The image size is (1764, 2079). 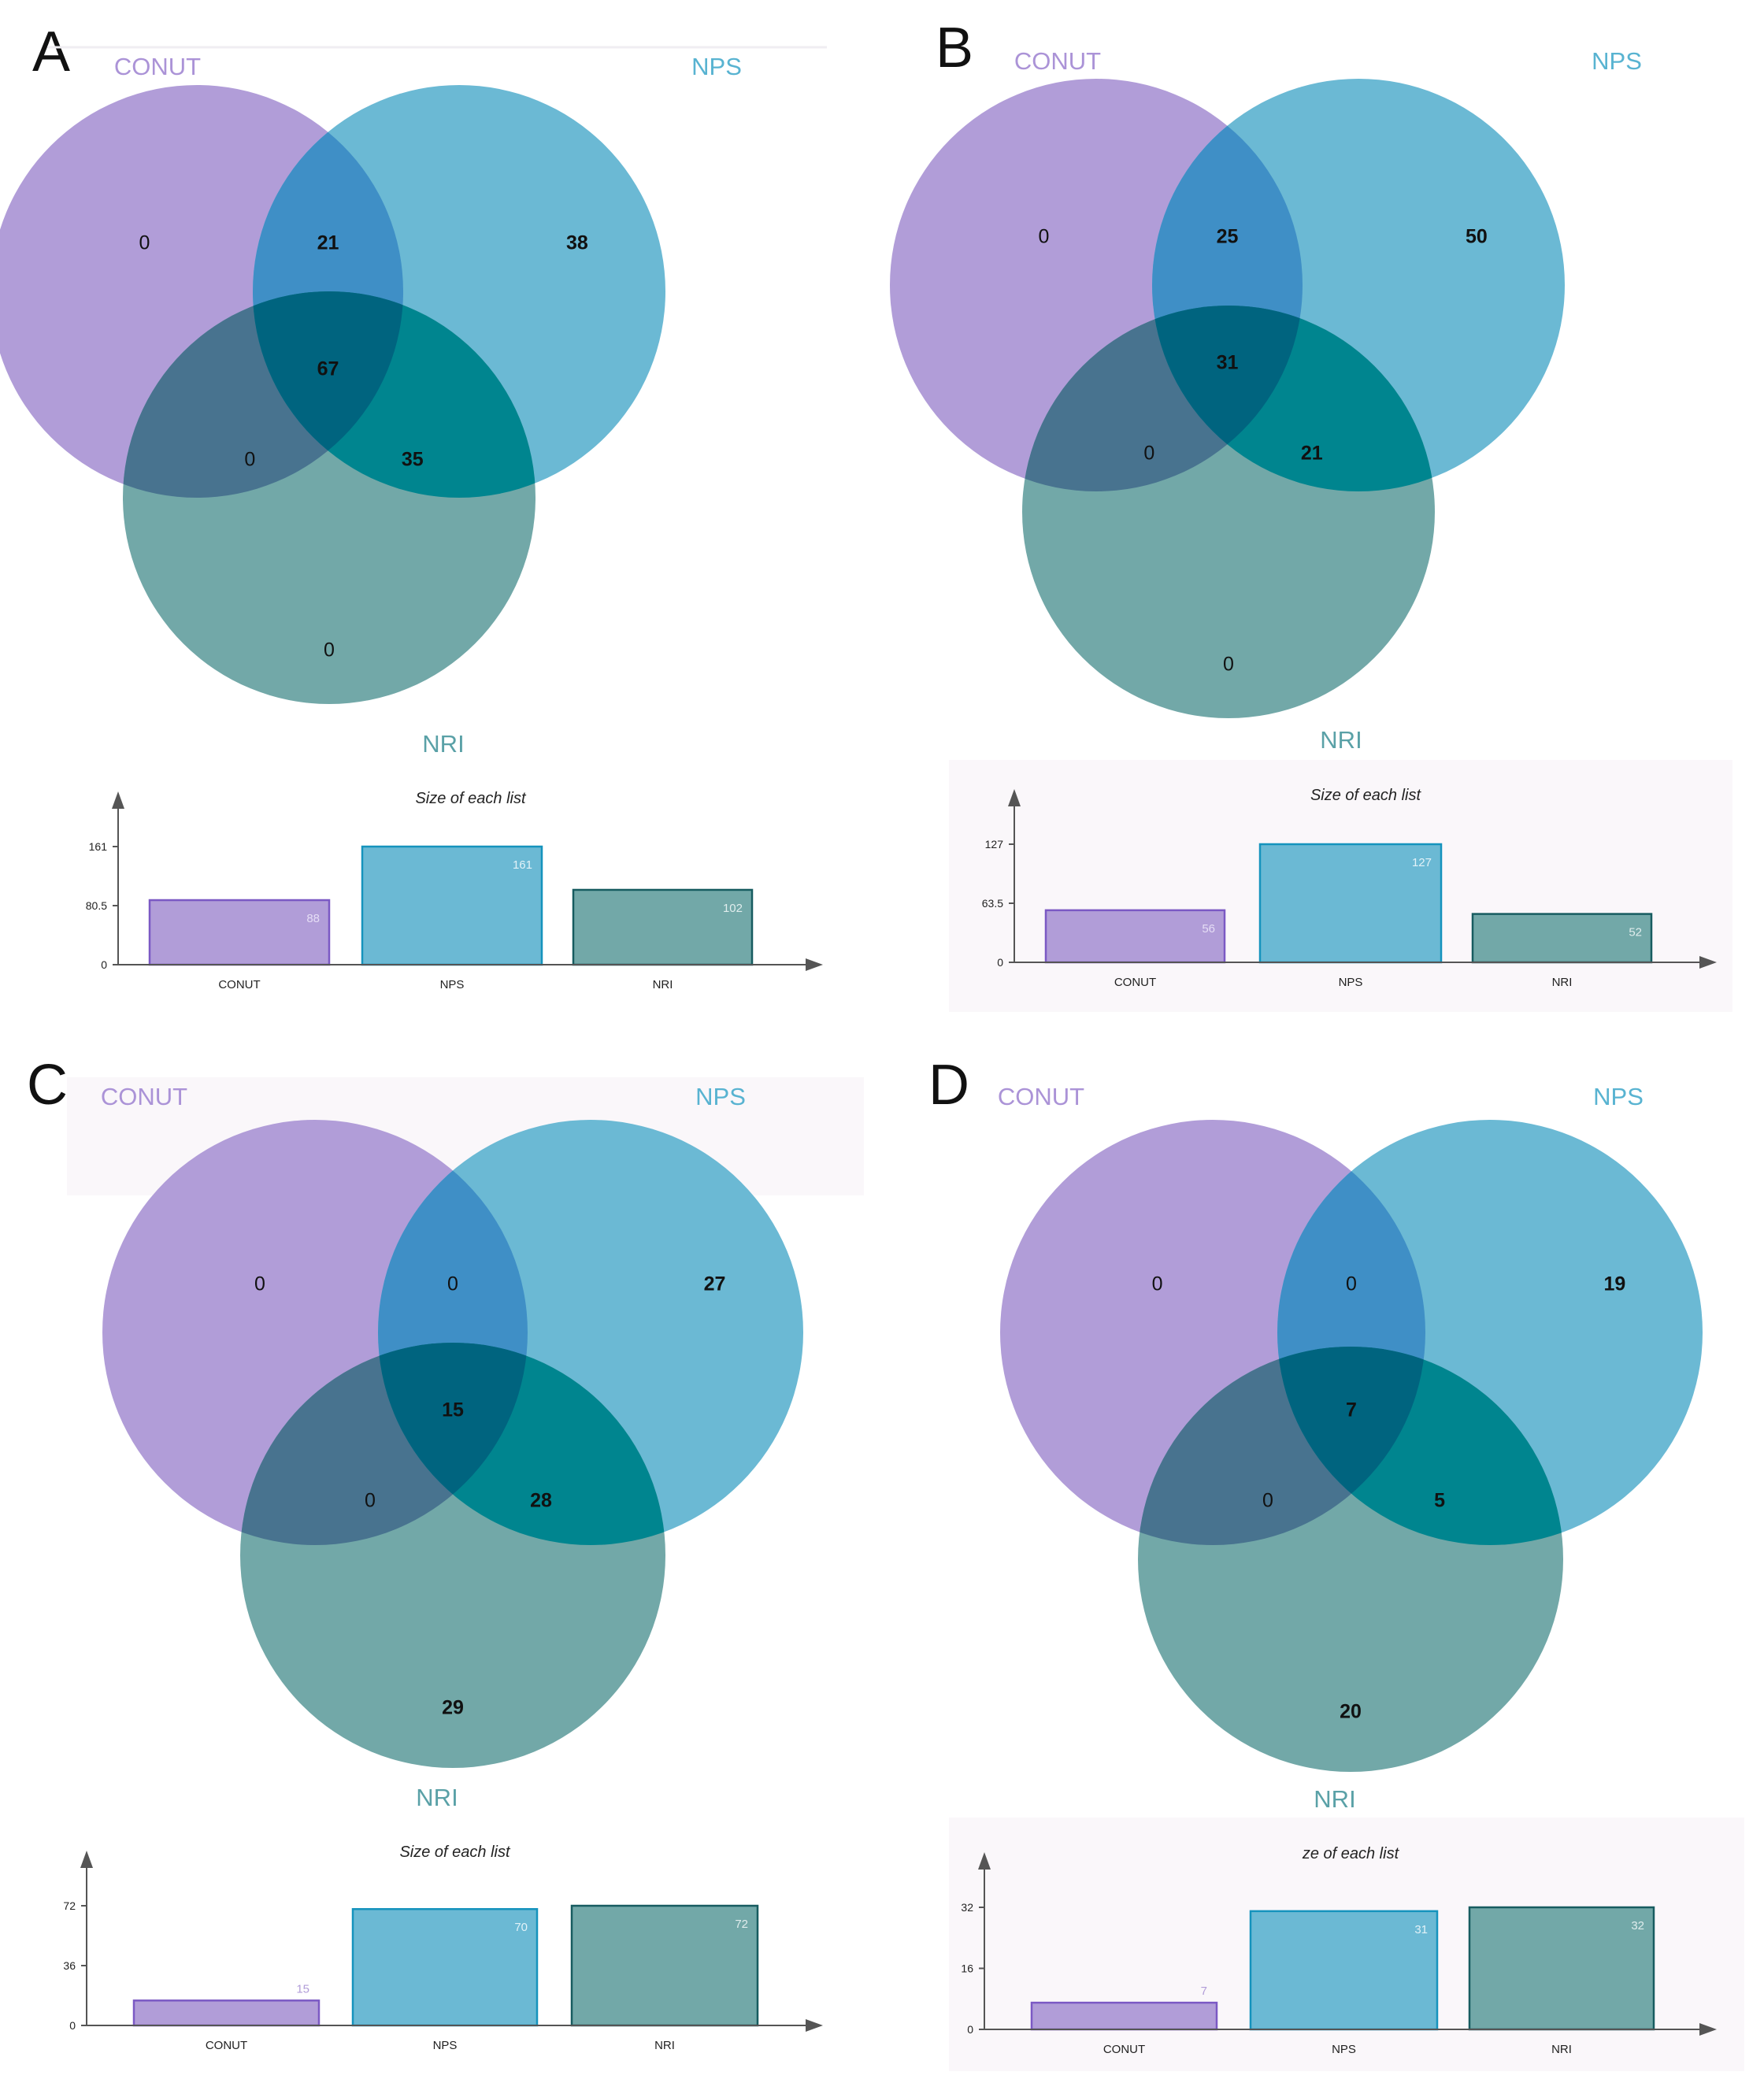 What do you see at coordinates (69, 1905) in the screenshot?
I see `y-tick-label: 72` at bounding box center [69, 1905].